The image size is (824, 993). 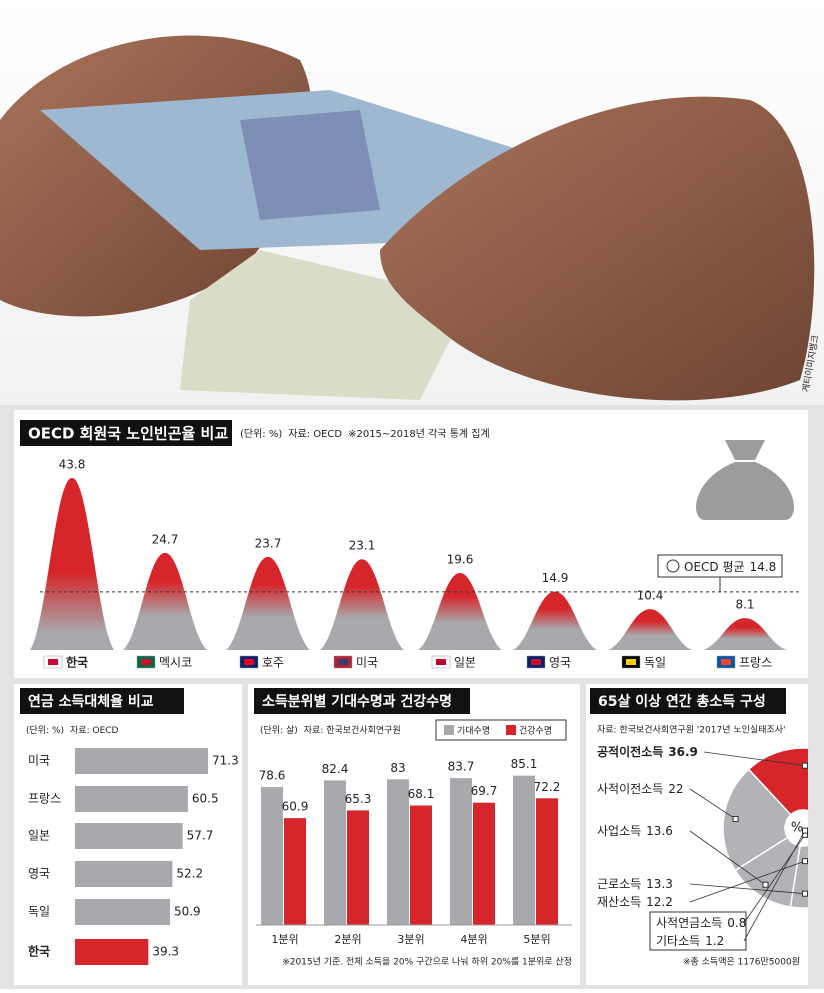 I want to click on slice-name: 공적이전소득, so click(x=630, y=751).